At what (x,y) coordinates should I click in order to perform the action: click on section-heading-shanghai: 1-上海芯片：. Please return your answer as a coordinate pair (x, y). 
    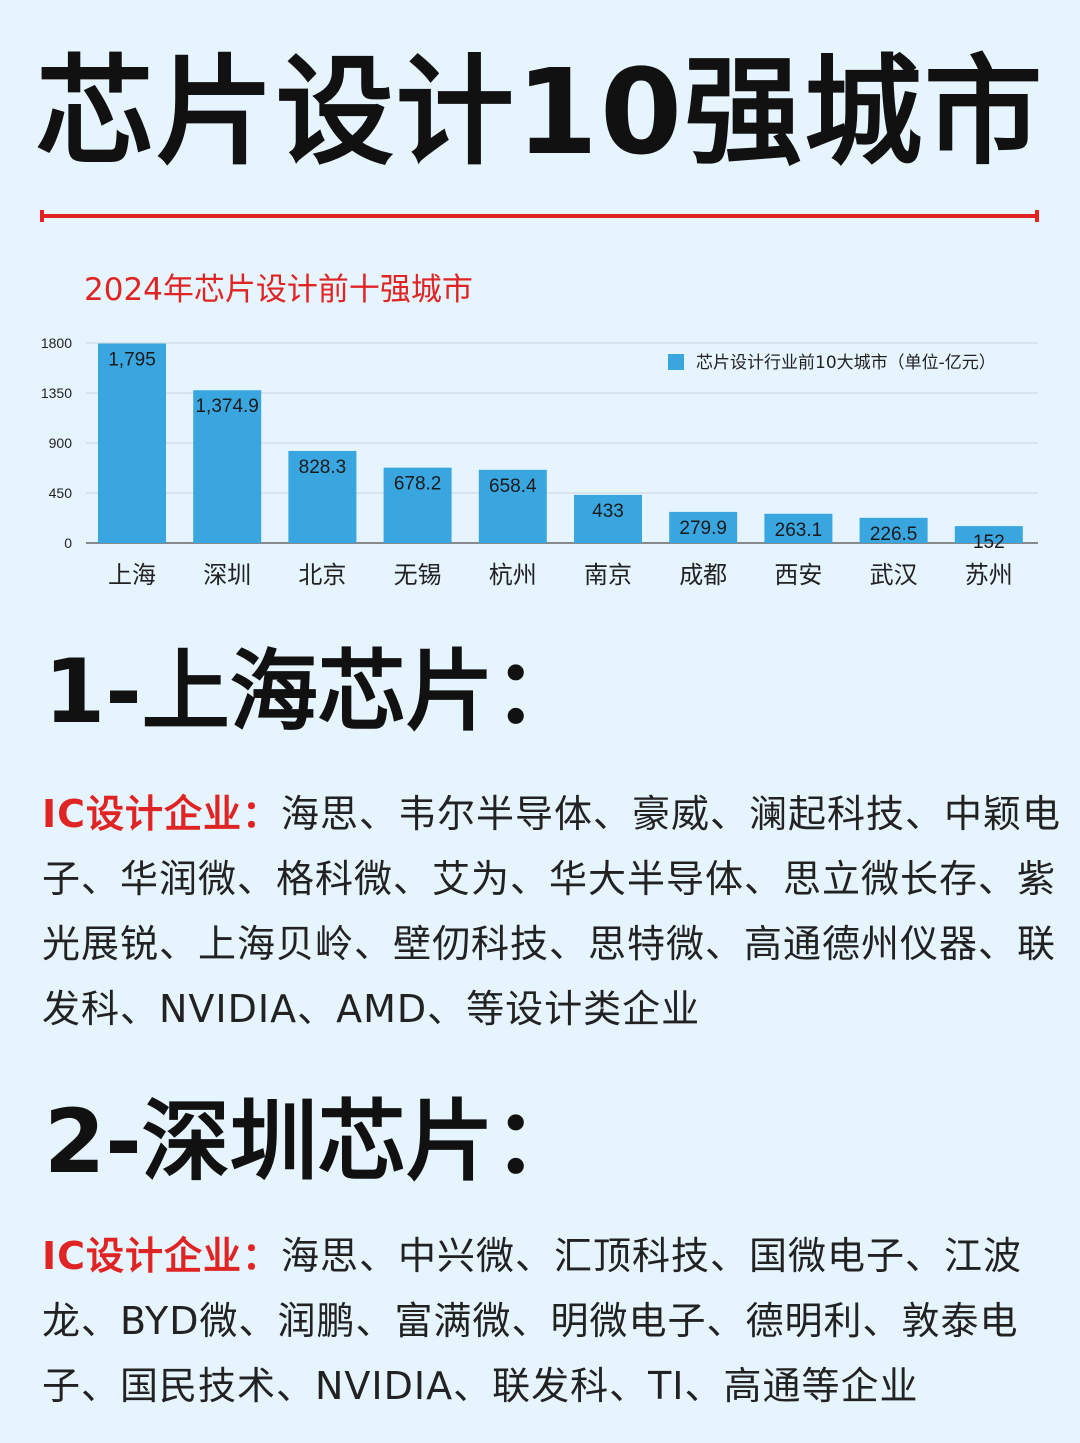
    Looking at the image, I should click on (313, 691).